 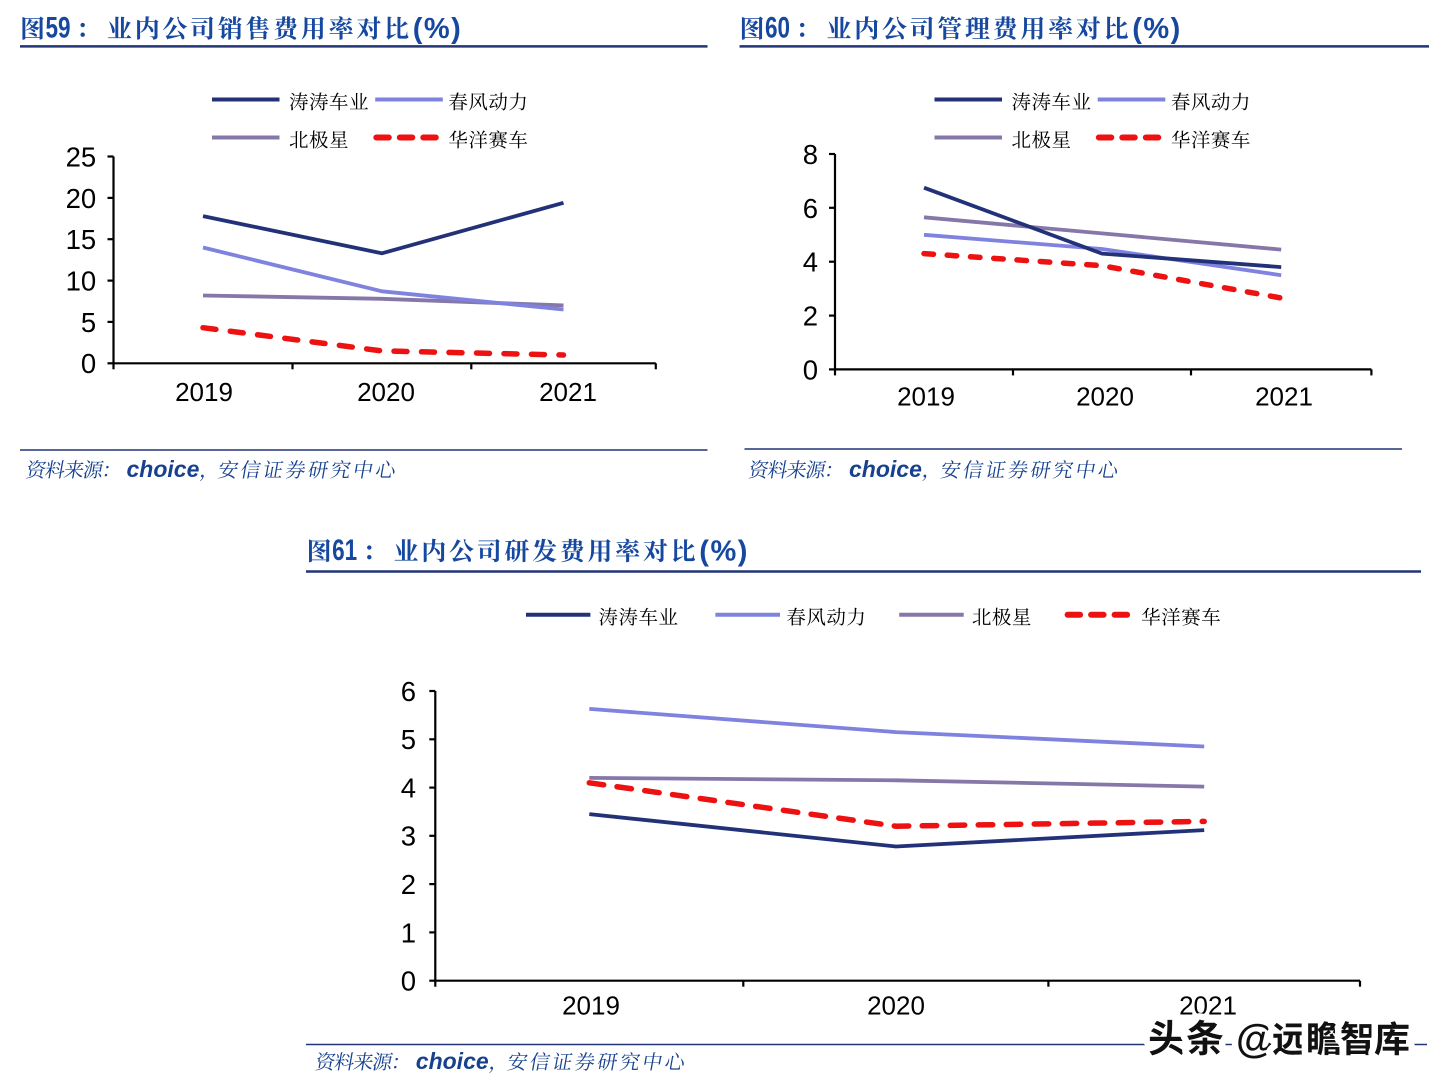 What do you see at coordinates (344, 550) in the screenshot?
I see `svg-text: 61` at bounding box center [344, 550].